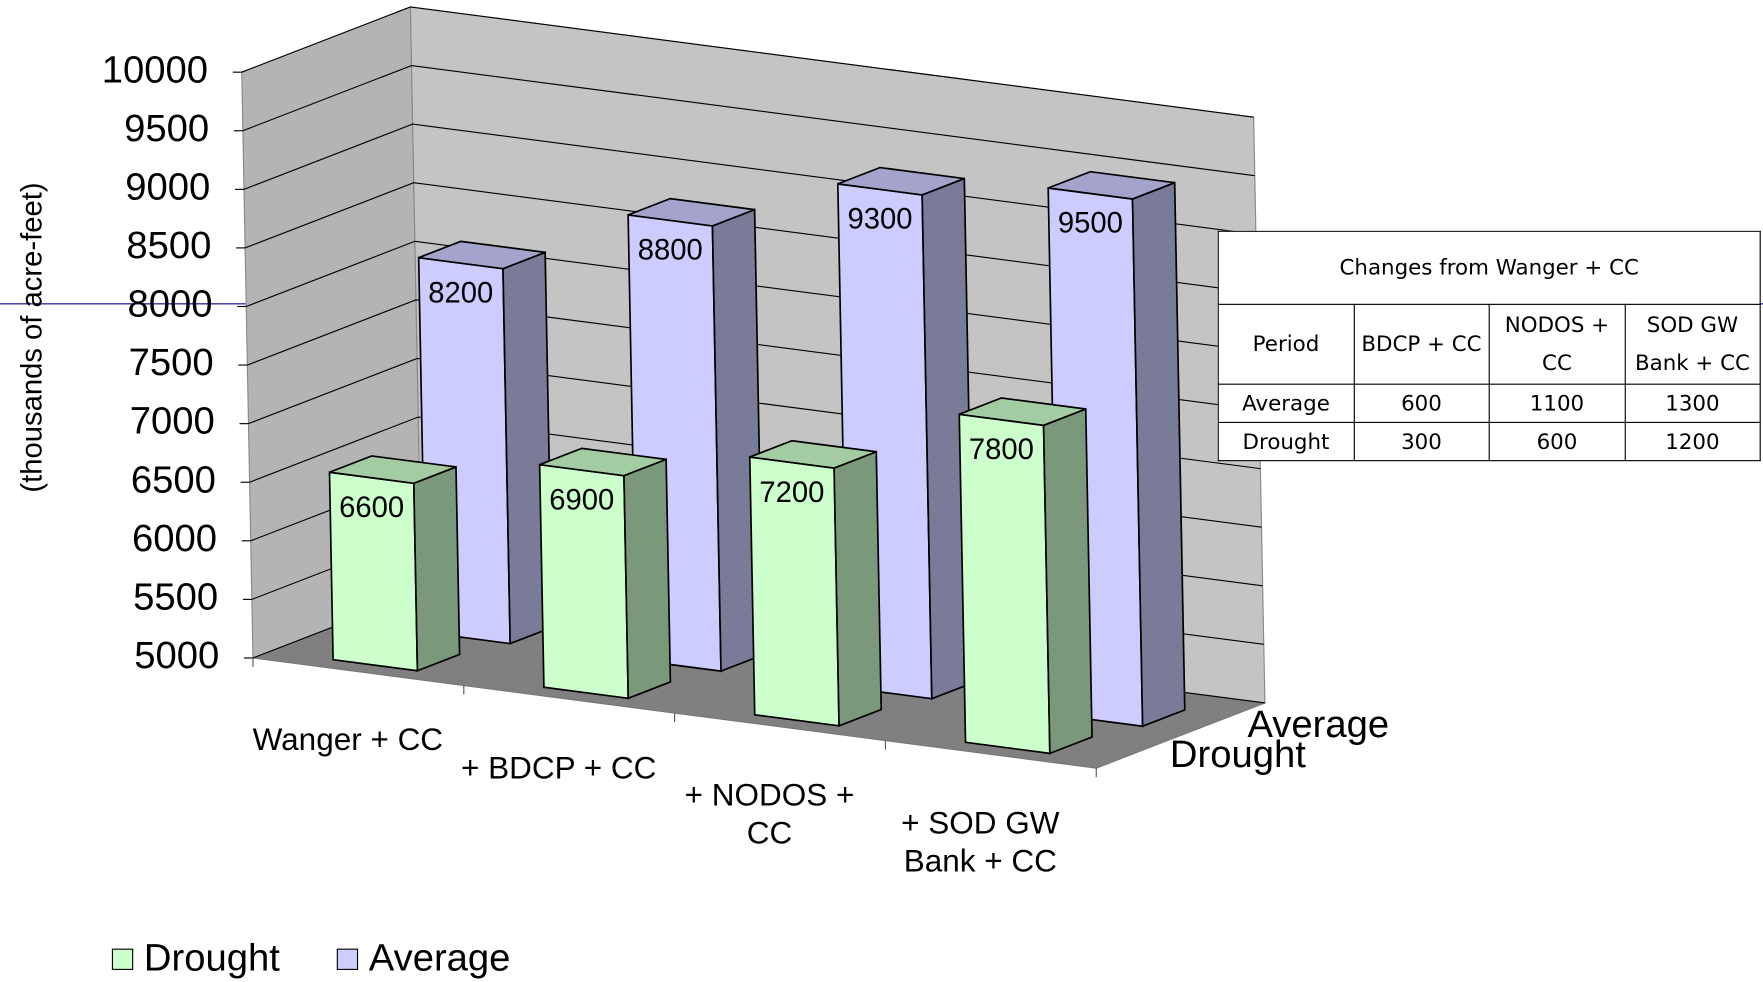 This screenshot has width=1763, height=982. I want to click on y-tick-label: 5500, so click(175, 596).